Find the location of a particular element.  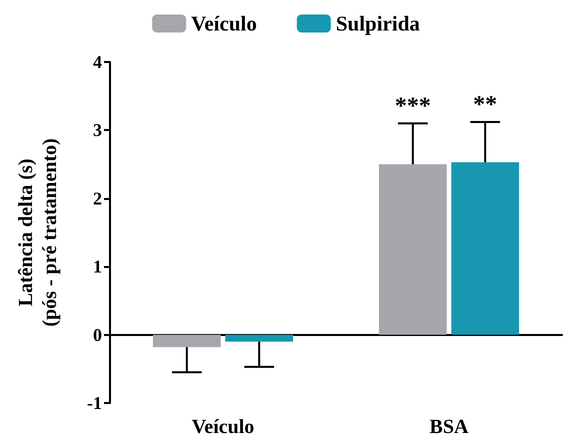

y-tick-label: -1 is located at coordinates (94, 403).